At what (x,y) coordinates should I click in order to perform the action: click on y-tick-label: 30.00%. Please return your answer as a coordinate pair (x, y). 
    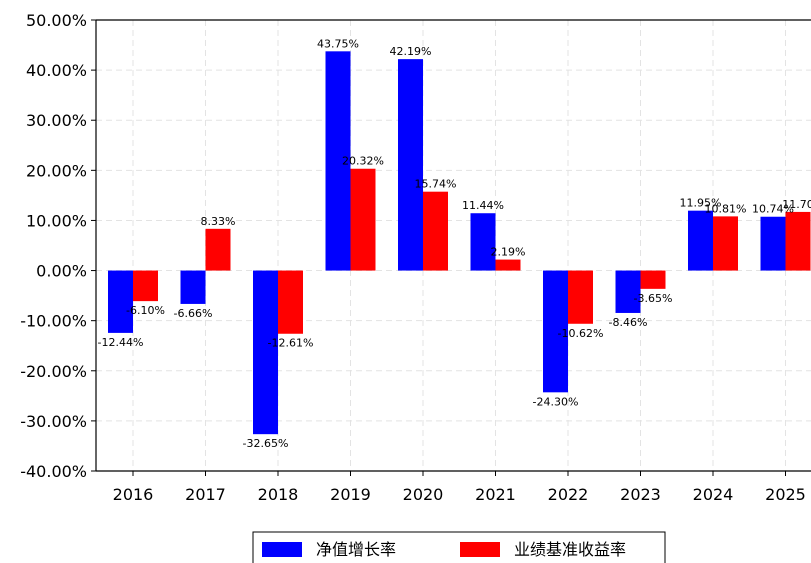
    Looking at the image, I should click on (56, 120).